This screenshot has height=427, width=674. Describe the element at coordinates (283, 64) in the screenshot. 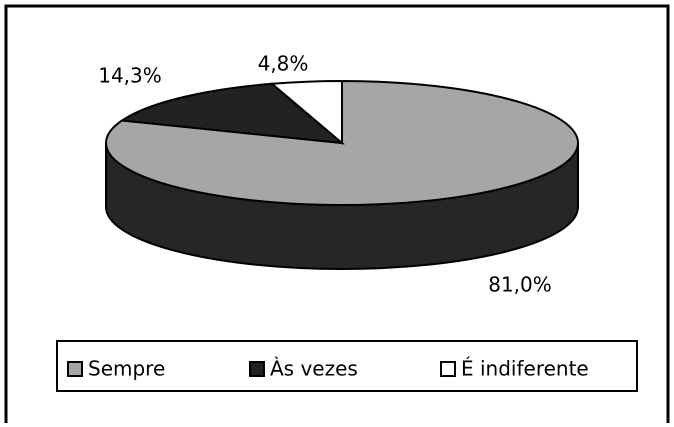

I see `data-label: 4,8%` at that location.